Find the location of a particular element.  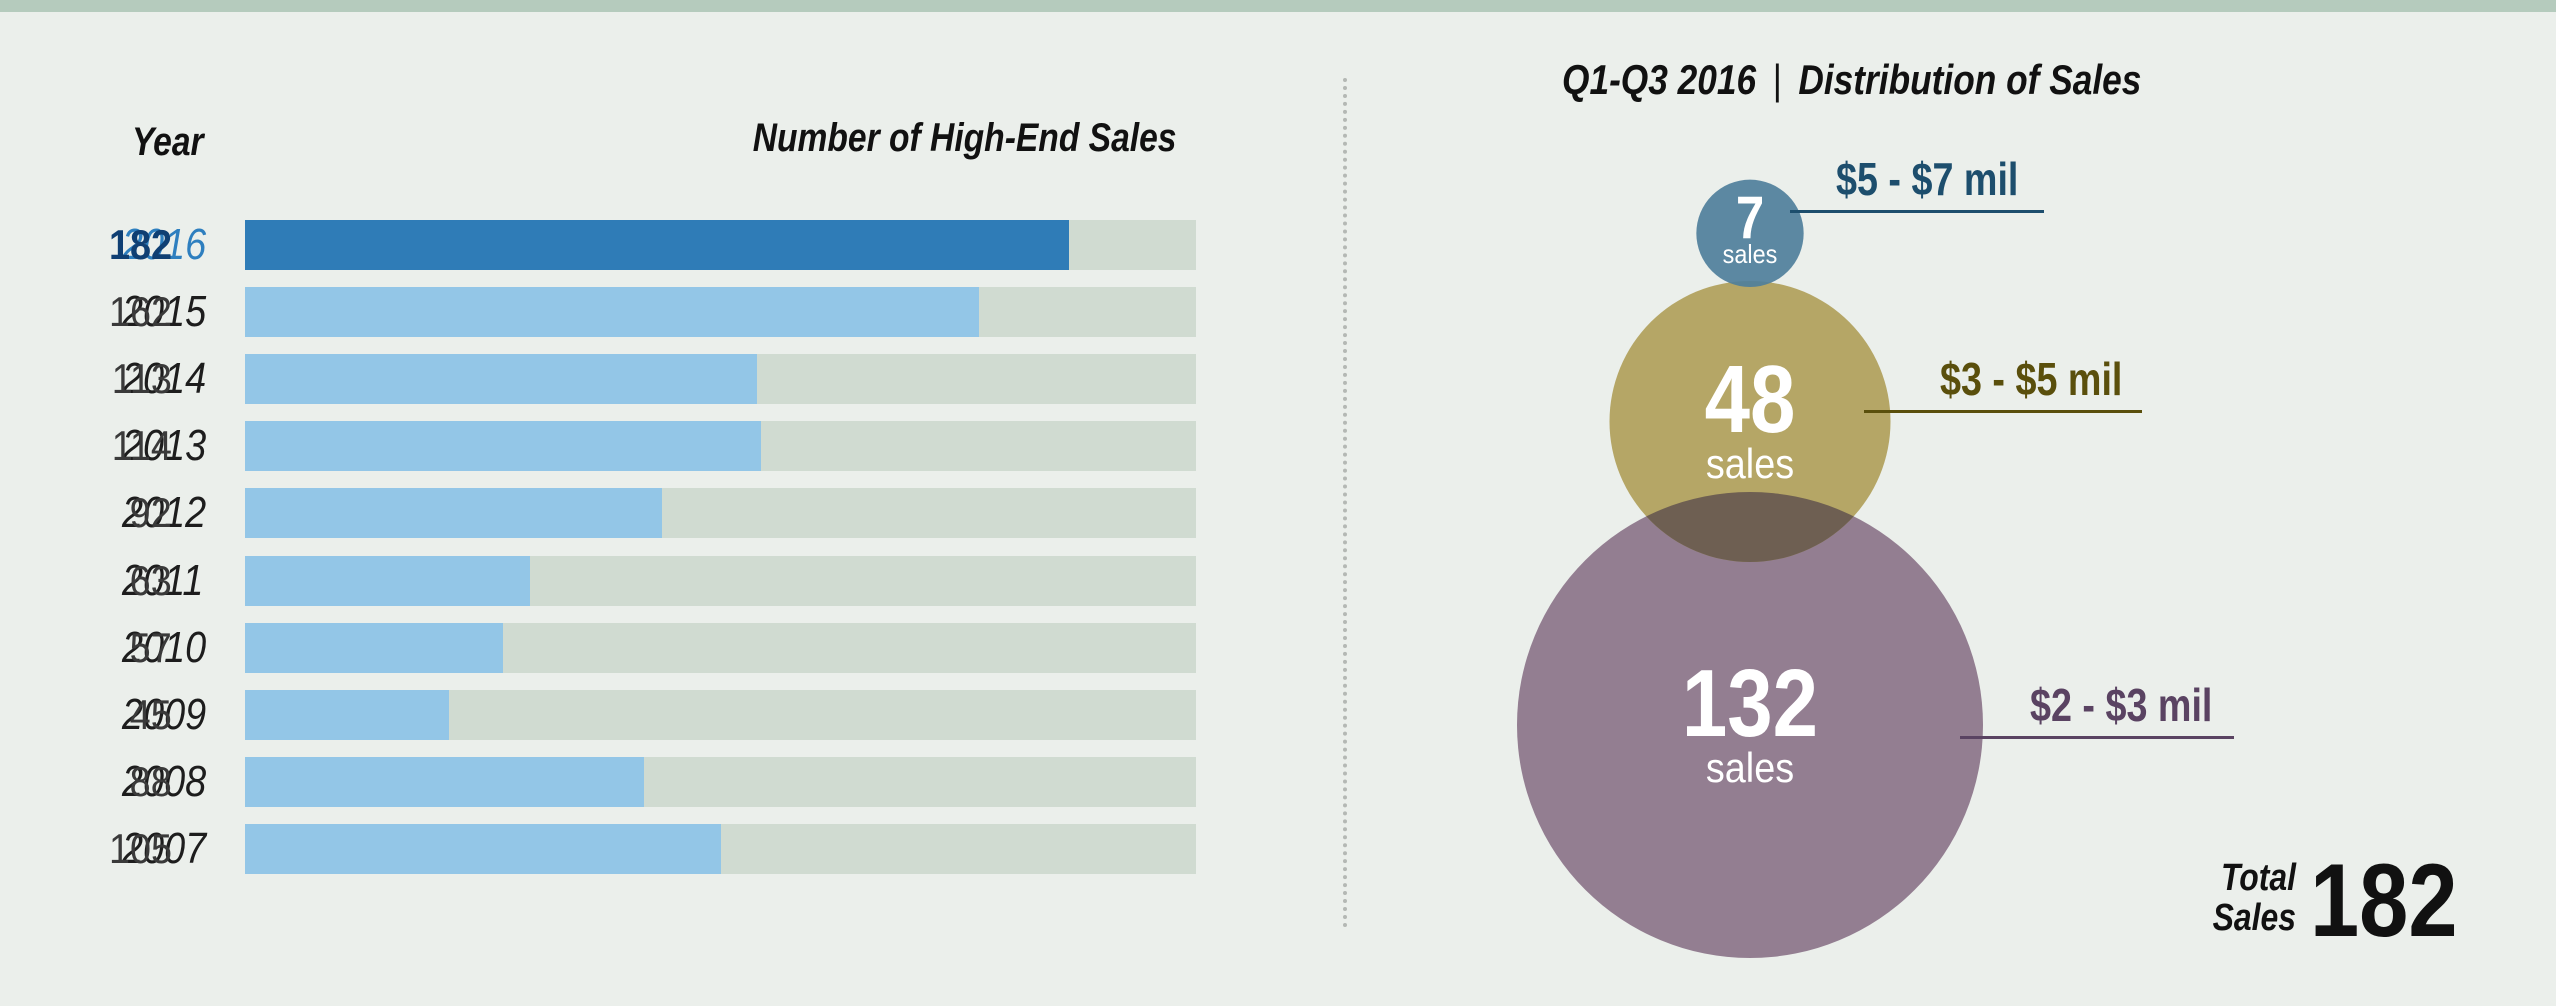

bar-2016 is located at coordinates (657, 245).